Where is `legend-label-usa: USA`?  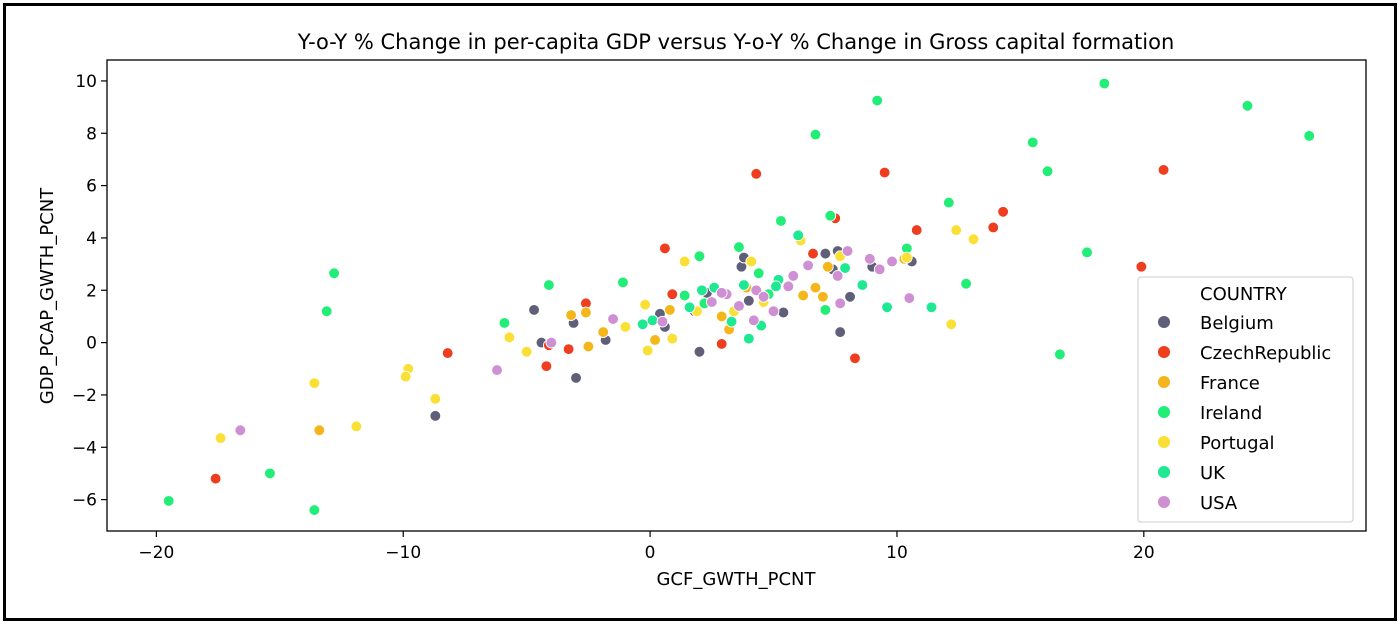 legend-label-usa: USA is located at coordinates (1219, 503).